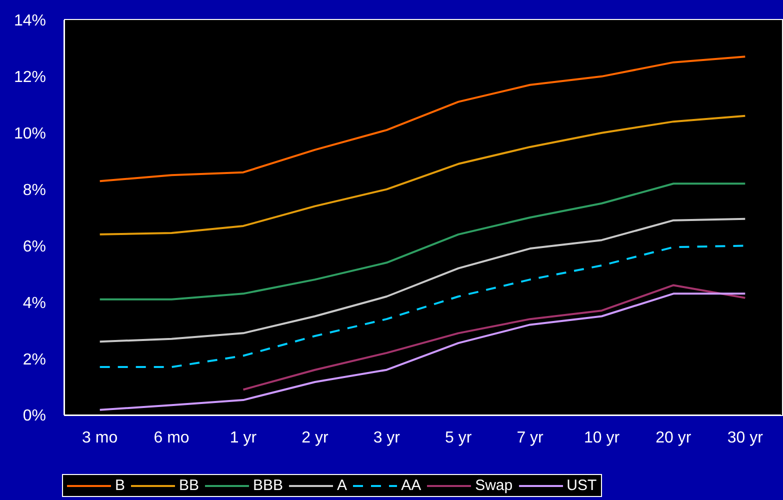 The width and height of the screenshot is (783, 500). I want to click on x-tick-label: 7 yr, so click(530, 437).